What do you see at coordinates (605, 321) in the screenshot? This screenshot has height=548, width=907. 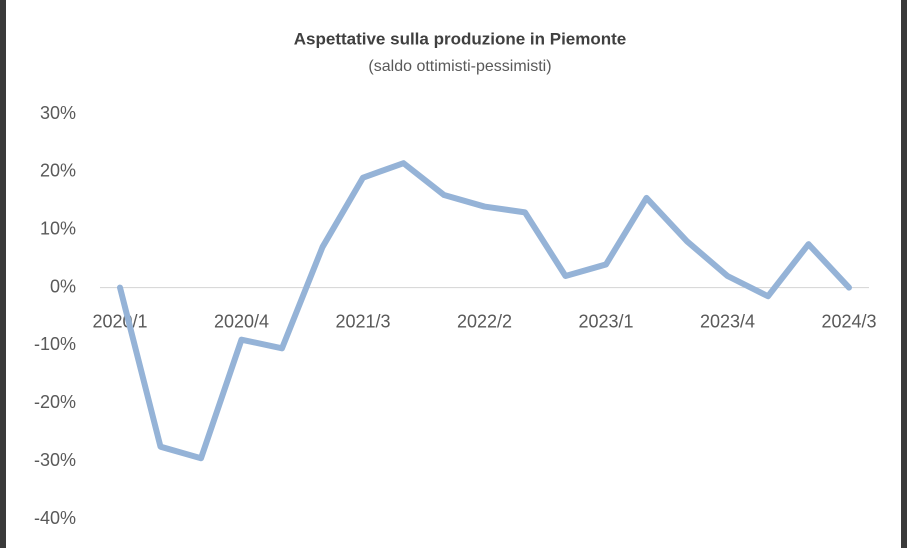 I see `x-tick-label: 2023/1` at bounding box center [605, 321].